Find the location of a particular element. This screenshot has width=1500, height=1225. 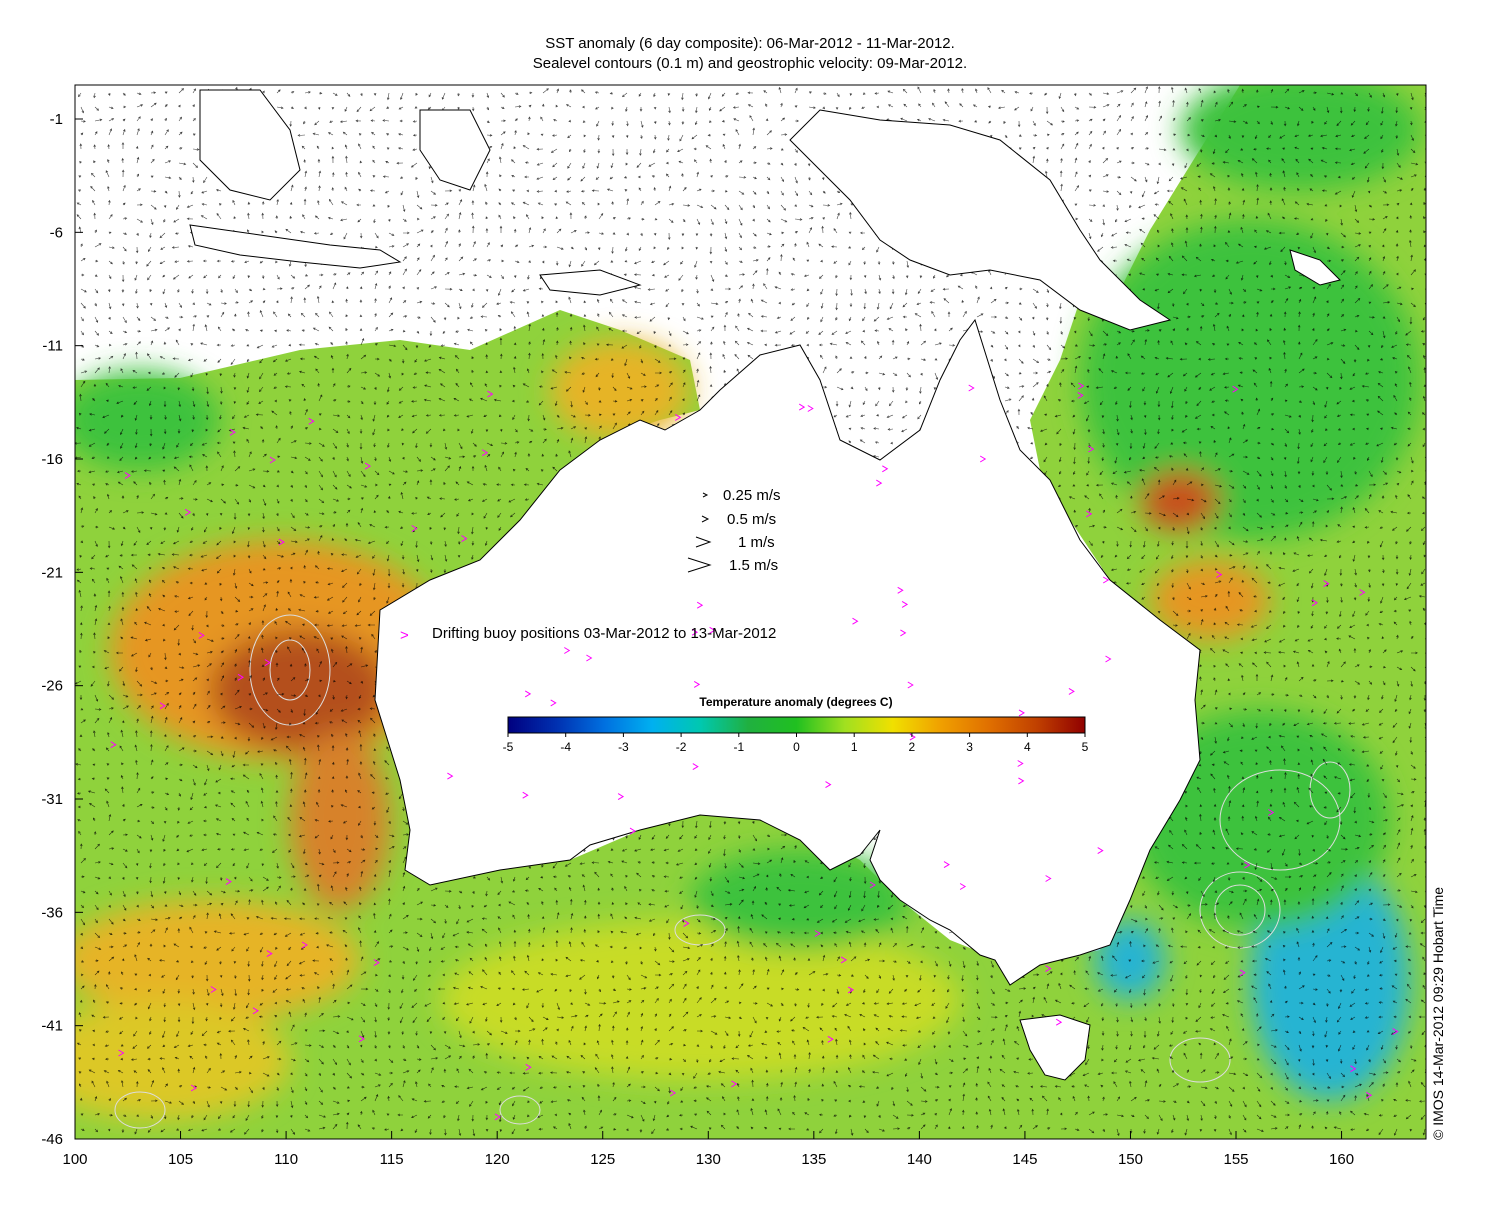

x-tick-label: 150 is located at coordinates (1130, 1159).